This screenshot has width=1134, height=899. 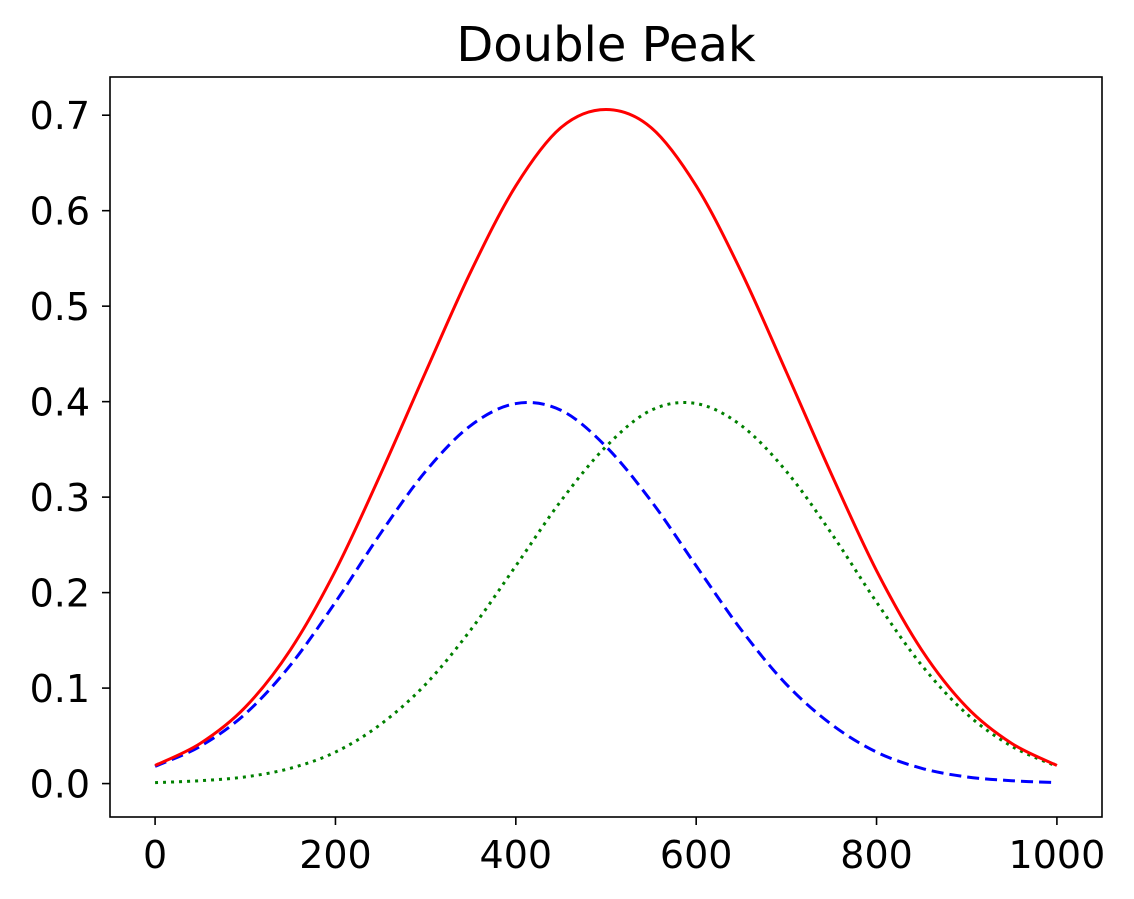 I want to click on y-tick-label: 0.0, so click(x=60, y=785).